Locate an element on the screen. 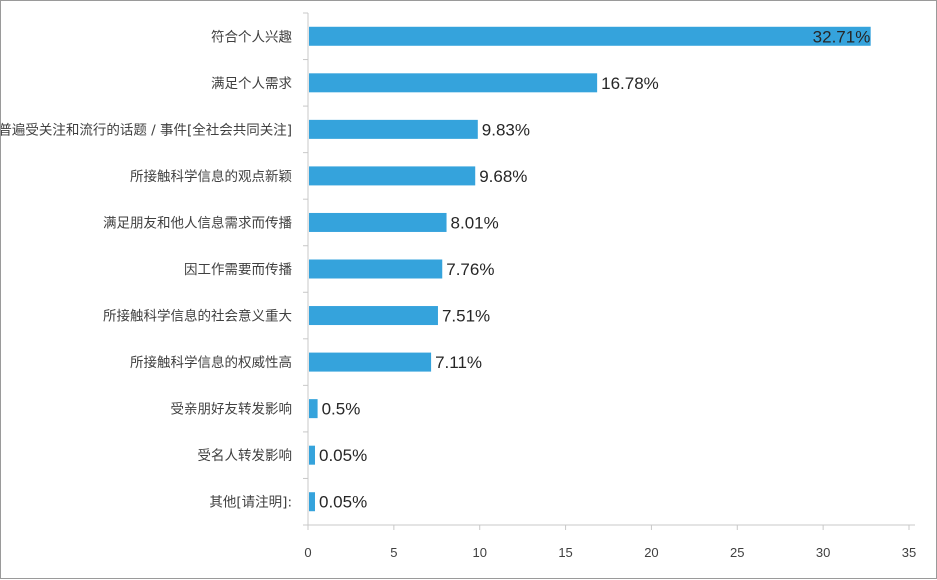 The image size is (937, 580). category-label-7: 所接触科学信息的社会意义重大 is located at coordinates (197, 316).